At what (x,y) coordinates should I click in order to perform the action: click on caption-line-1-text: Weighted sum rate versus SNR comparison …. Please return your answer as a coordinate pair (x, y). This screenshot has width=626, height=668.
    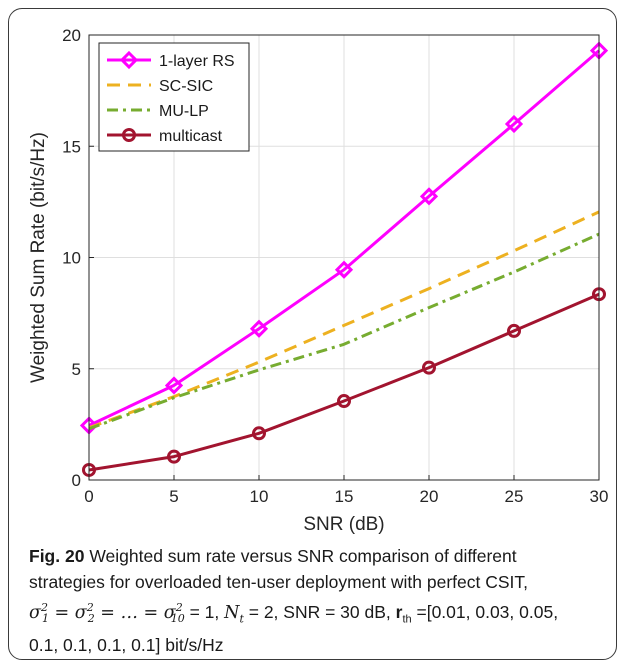
    Looking at the image, I should click on (303, 556).